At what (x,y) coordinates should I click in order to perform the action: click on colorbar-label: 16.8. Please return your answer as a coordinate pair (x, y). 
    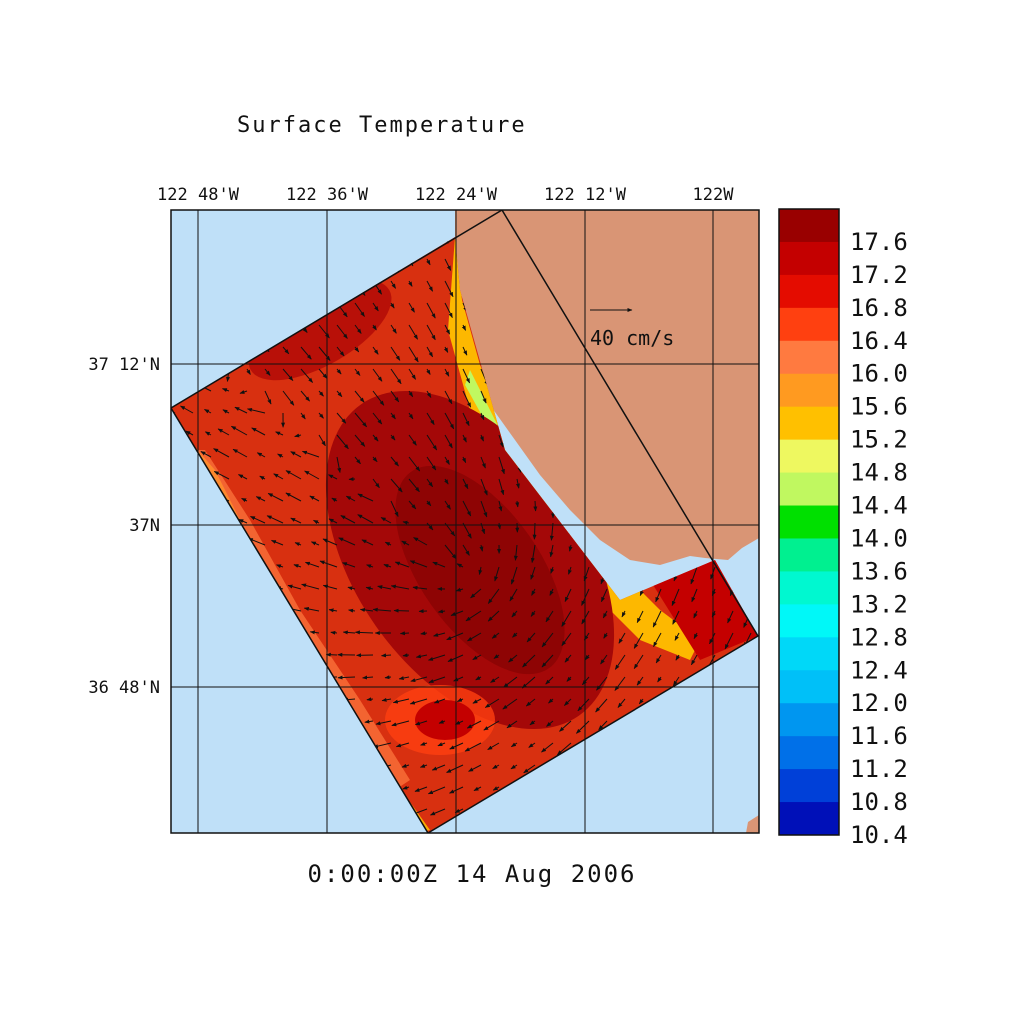
    Looking at the image, I should click on (879, 308).